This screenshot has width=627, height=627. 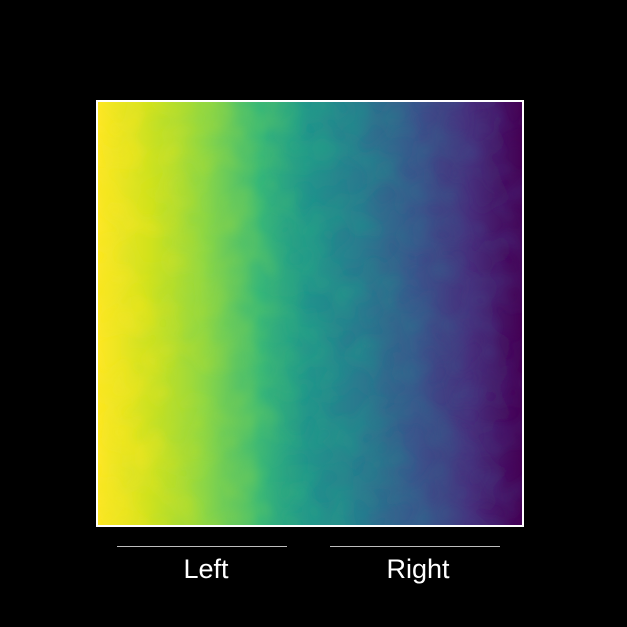 I want to click on right-label: Right, so click(x=418, y=569).